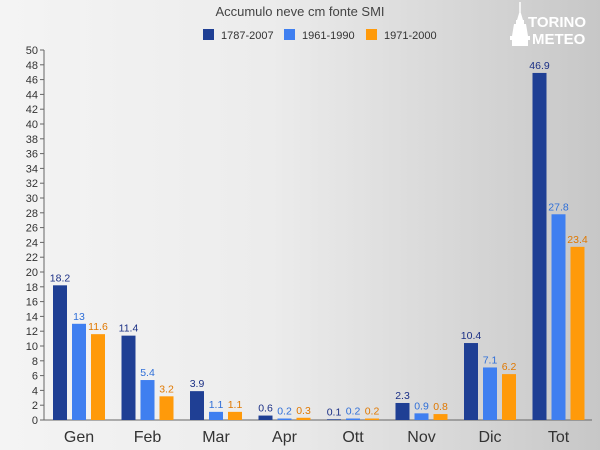  What do you see at coordinates (147, 373) in the screenshot?
I see `data-label: 5.4` at bounding box center [147, 373].